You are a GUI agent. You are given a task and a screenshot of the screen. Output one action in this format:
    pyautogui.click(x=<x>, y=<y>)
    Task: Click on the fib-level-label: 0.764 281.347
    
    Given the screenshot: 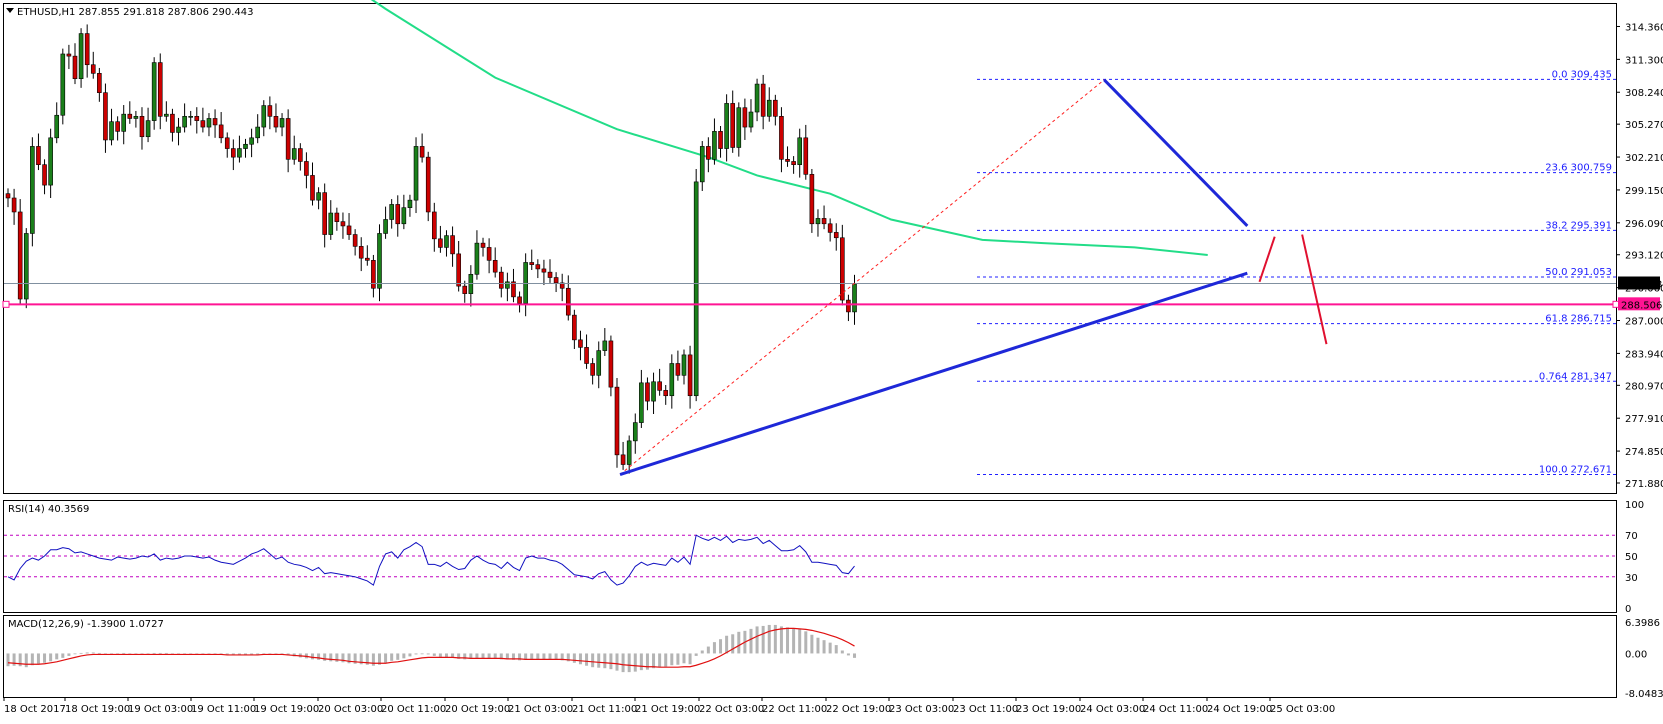 What is the action you would take?
    pyautogui.click(x=1575, y=376)
    